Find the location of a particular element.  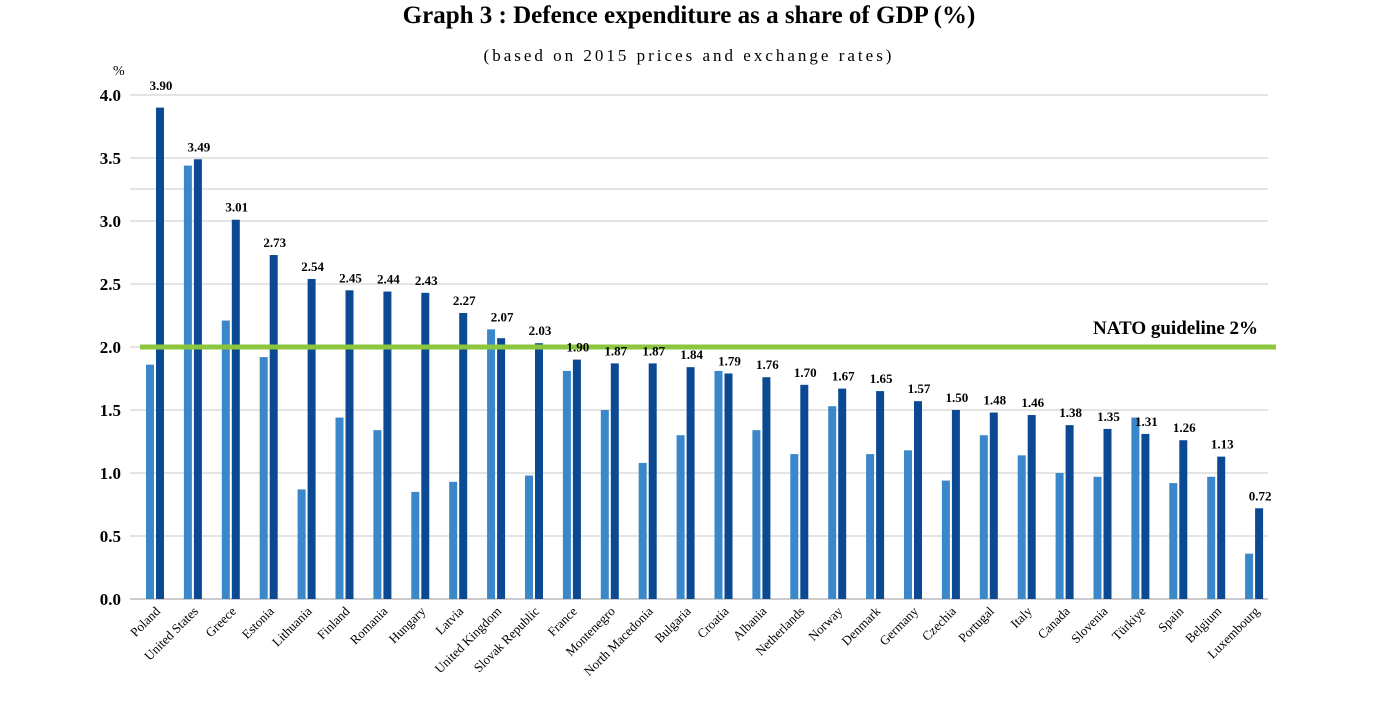

category-label: France is located at coordinates (562, 621).